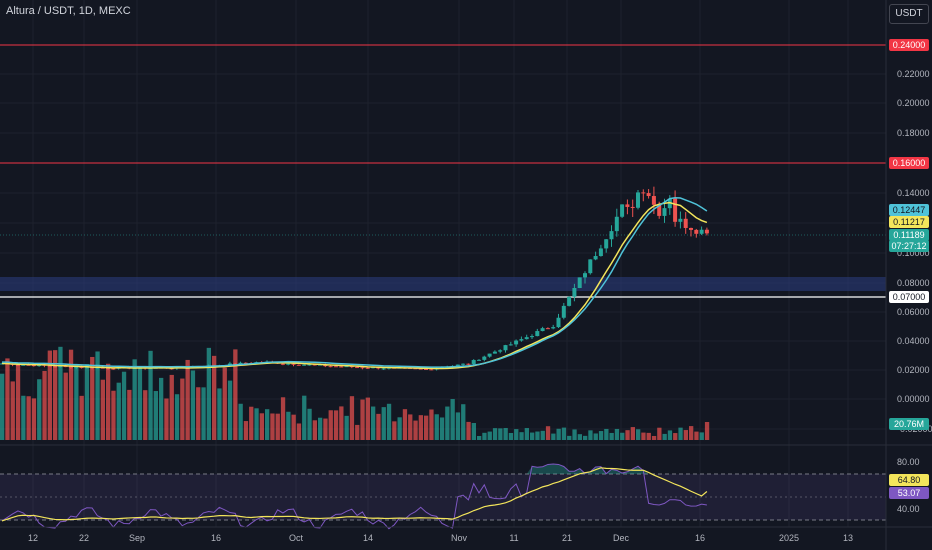  Describe the element at coordinates (909, 210) in the screenshot. I see `ma-blue-badge: 0.12447` at that location.